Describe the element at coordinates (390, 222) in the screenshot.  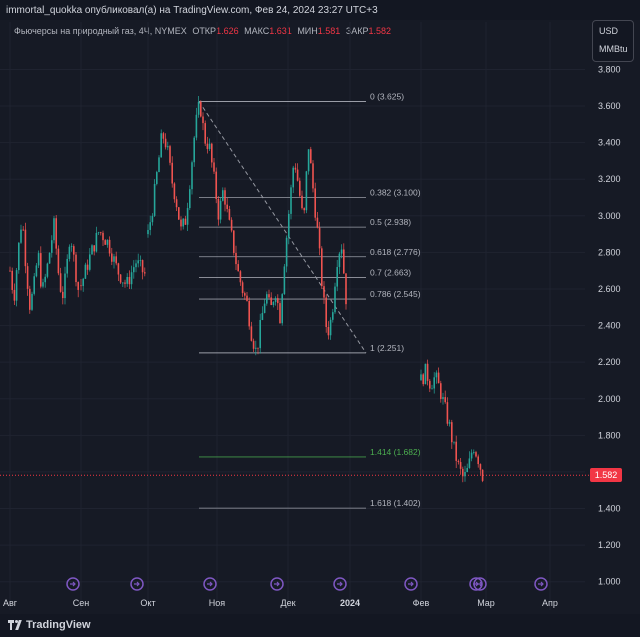
I see `fib-level-label: 0.5 (2.938)` at that location.